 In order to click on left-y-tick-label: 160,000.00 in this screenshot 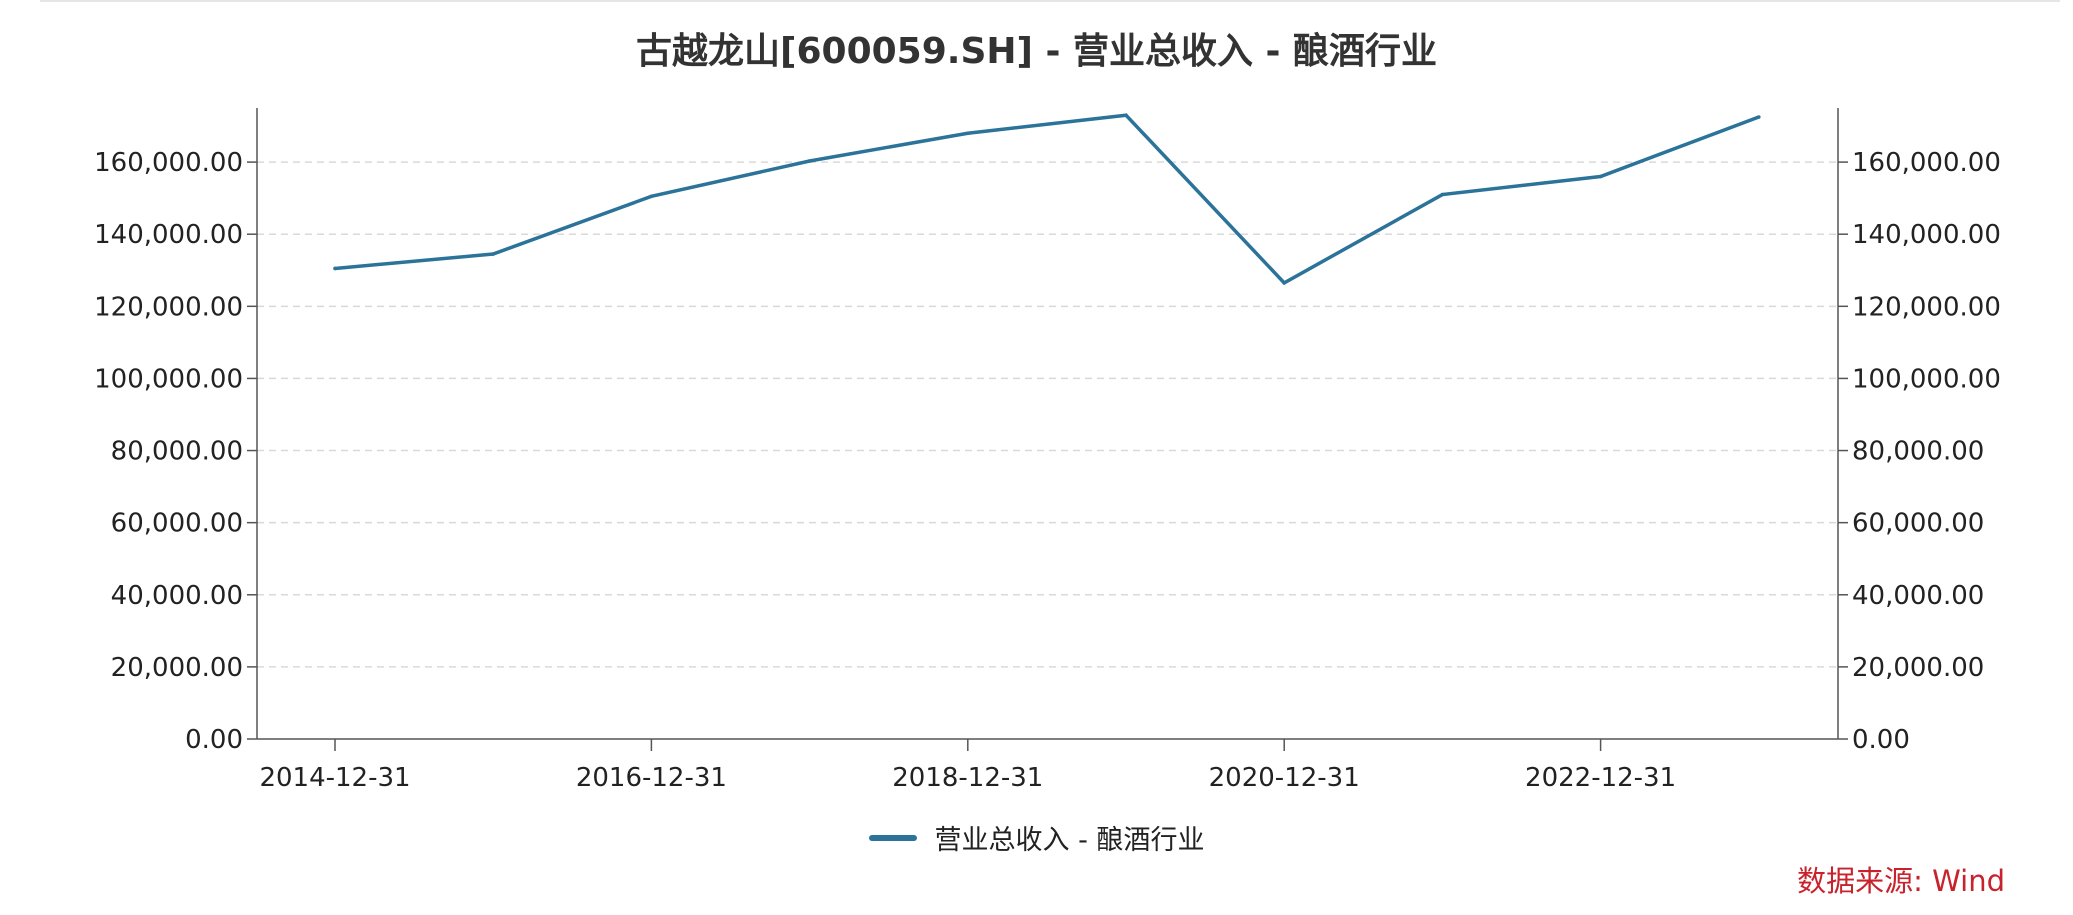, I will do `click(168, 163)`.